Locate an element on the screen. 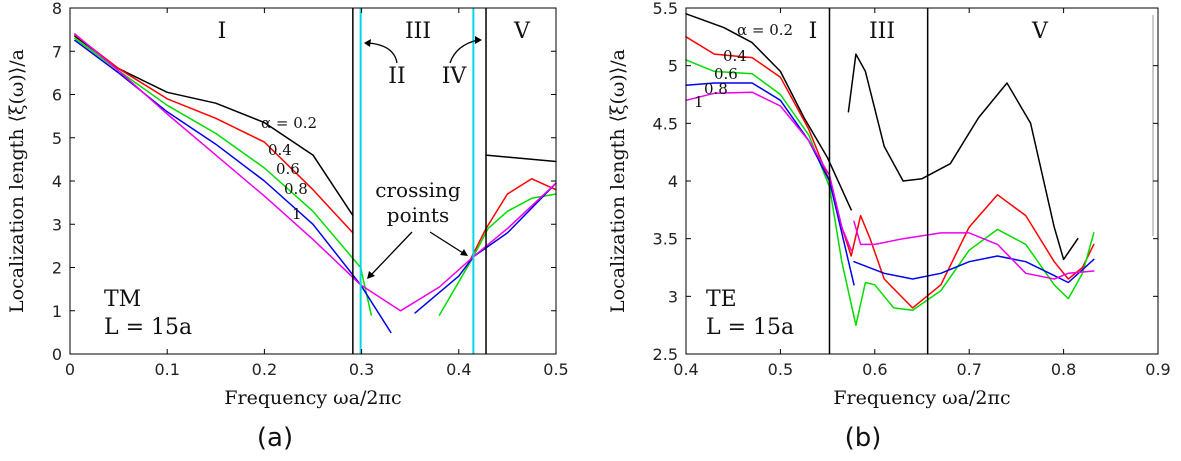 This screenshot has height=461, width=1181. region-label-iii-b: III is located at coordinates (882, 31).